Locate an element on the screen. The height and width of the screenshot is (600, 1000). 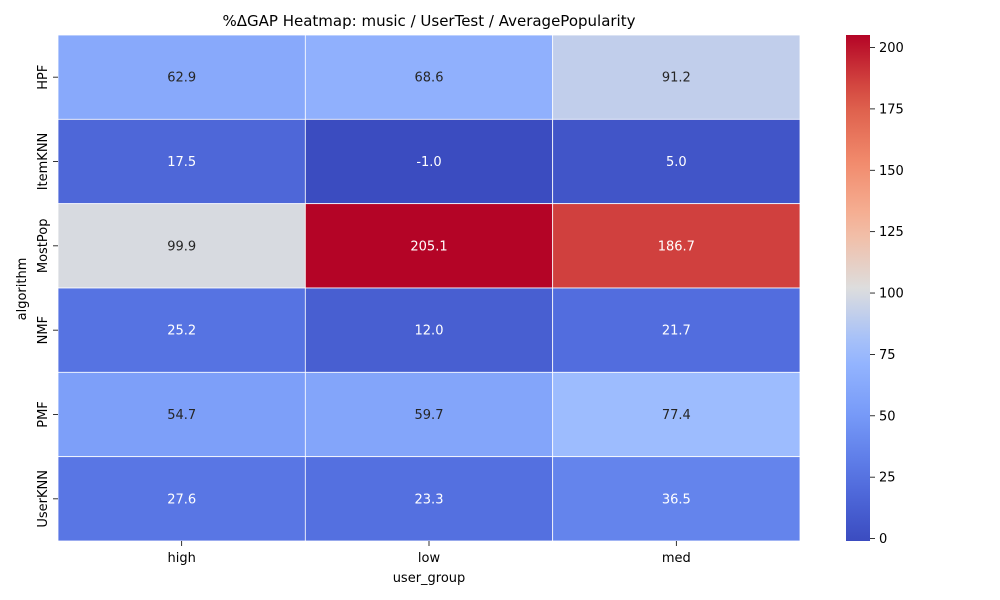
cell-value-label: 91.2 is located at coordinates (676, 78).